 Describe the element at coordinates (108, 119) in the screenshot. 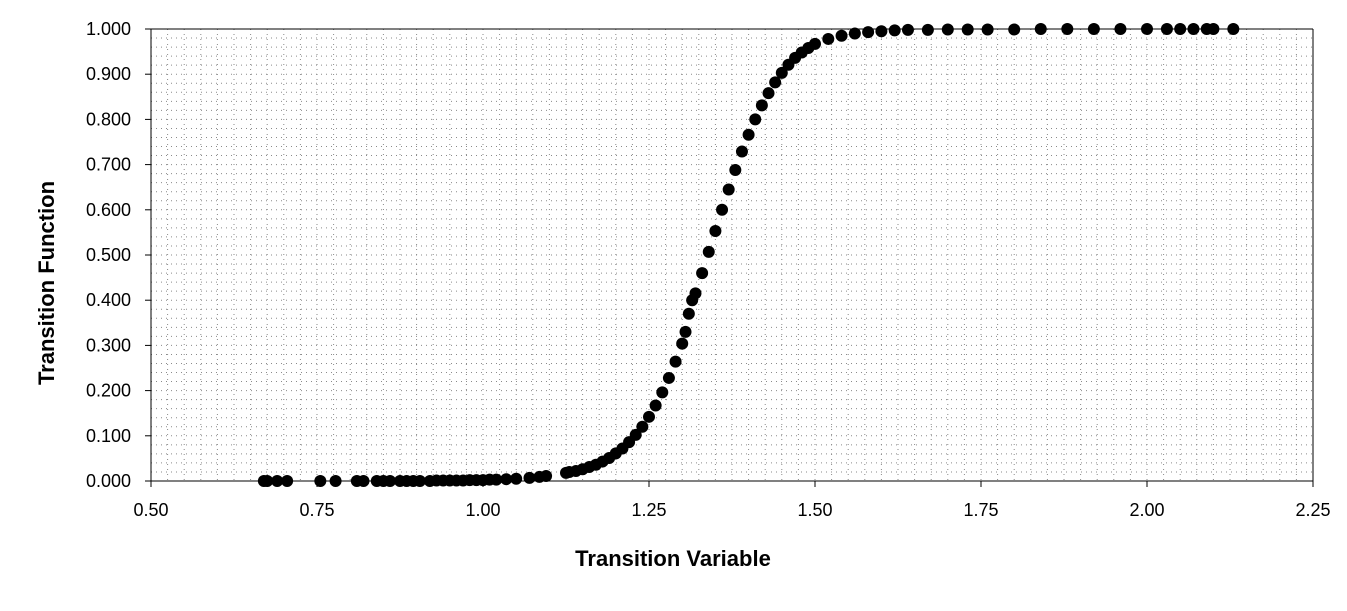

I see `y-tick-label: 0.800` at that location.